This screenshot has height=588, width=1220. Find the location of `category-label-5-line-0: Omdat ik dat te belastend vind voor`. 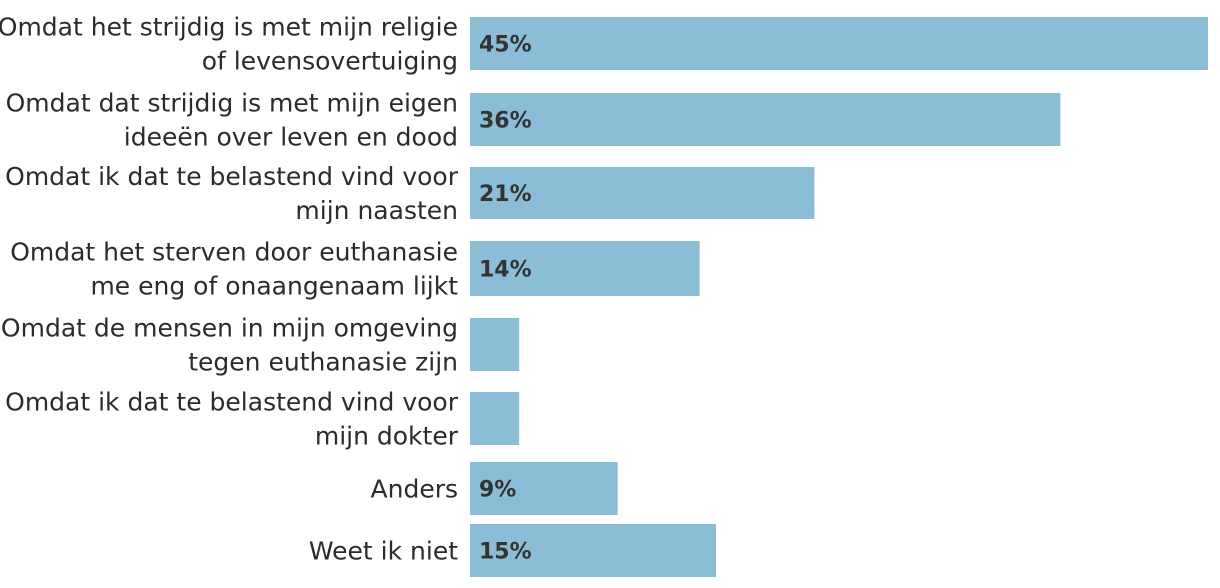

category-label-5-line-0: Omdat ik dat te belastend vind voor is located at coordinates (232, 402).